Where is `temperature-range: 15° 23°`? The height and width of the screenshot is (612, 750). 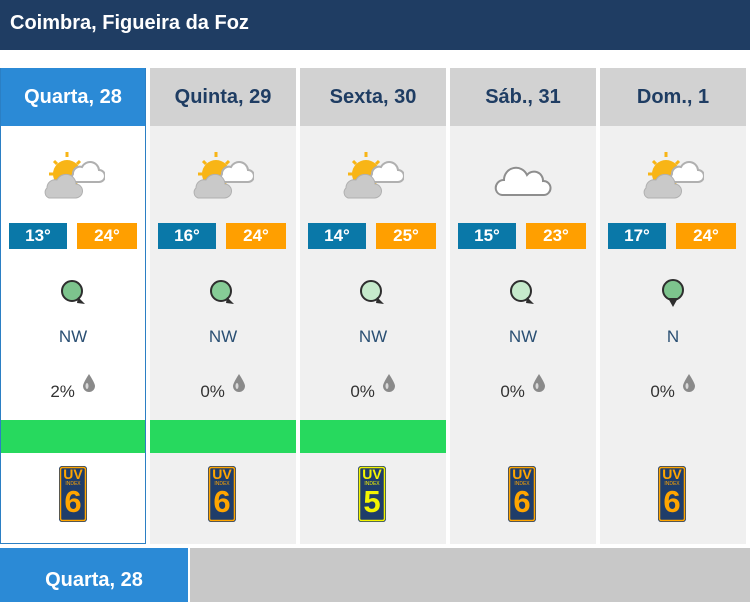 temperature-range: 15° 23° is located at coordinates (522, 236).